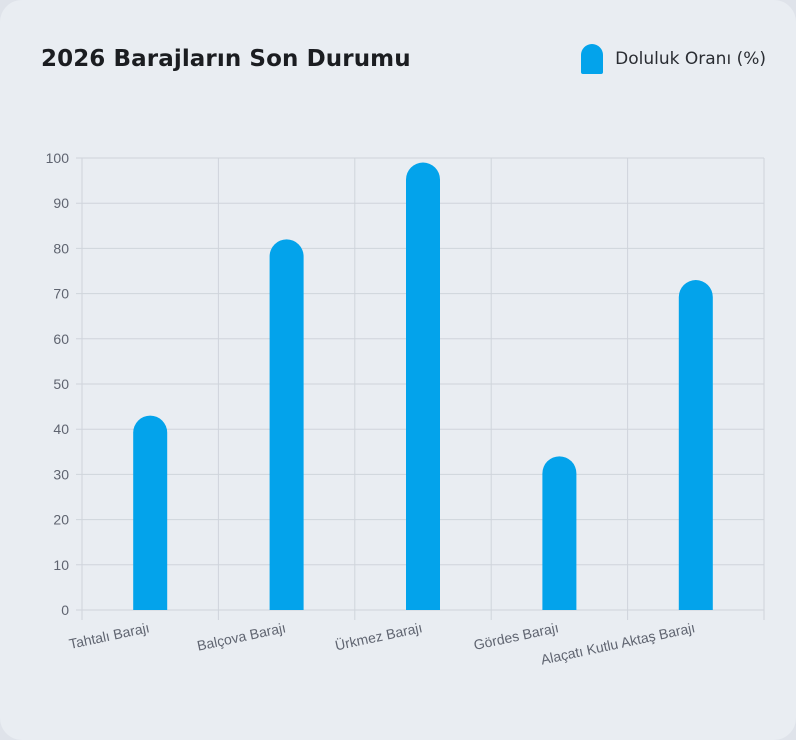 The height and width of the screenshot is (740, 796). I want to click on x-tick-label: Balçova Barajı, so click(242, 636).